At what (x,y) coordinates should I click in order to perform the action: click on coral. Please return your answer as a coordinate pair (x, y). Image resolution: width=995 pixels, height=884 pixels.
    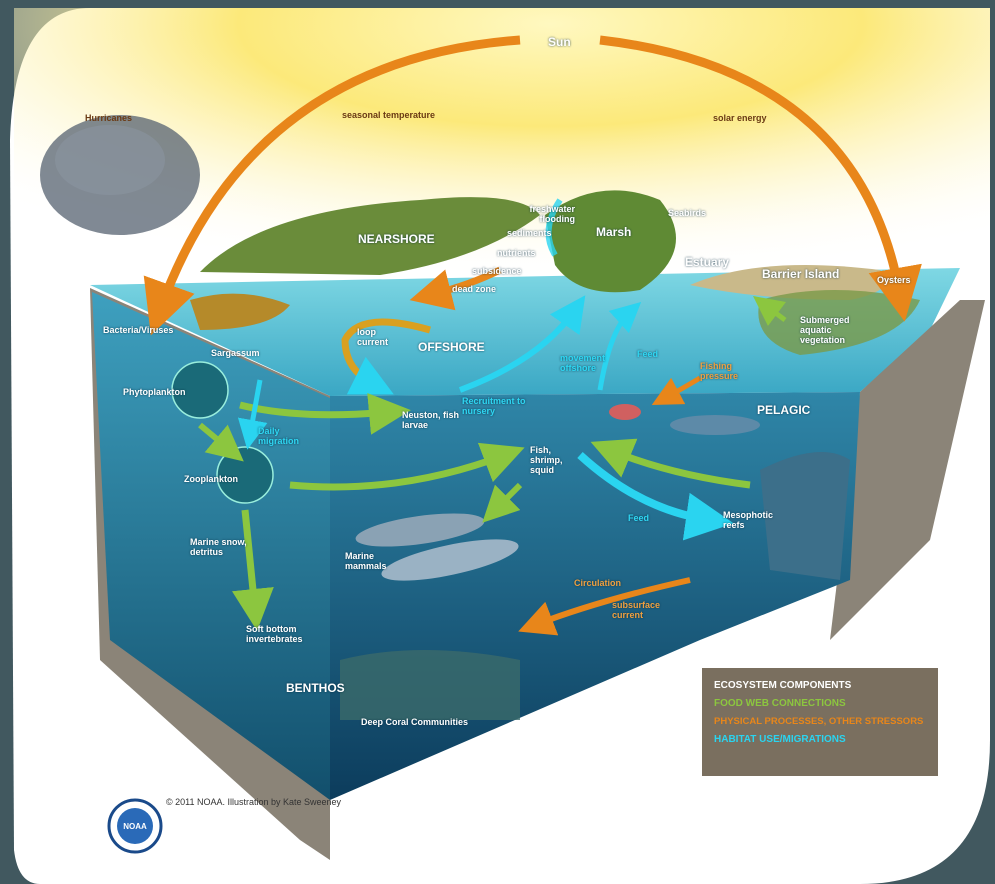
    Looking at the image, I should click on (430, 685).